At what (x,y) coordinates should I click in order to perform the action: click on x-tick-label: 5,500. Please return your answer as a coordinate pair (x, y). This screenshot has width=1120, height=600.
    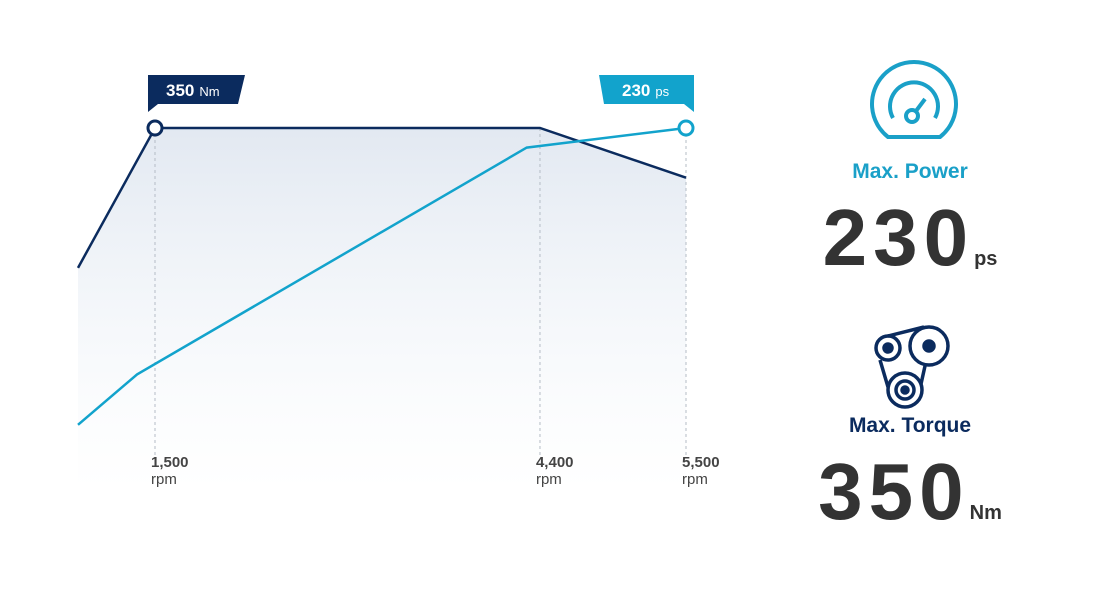
    Looking at the image, I should click on (701, 462).